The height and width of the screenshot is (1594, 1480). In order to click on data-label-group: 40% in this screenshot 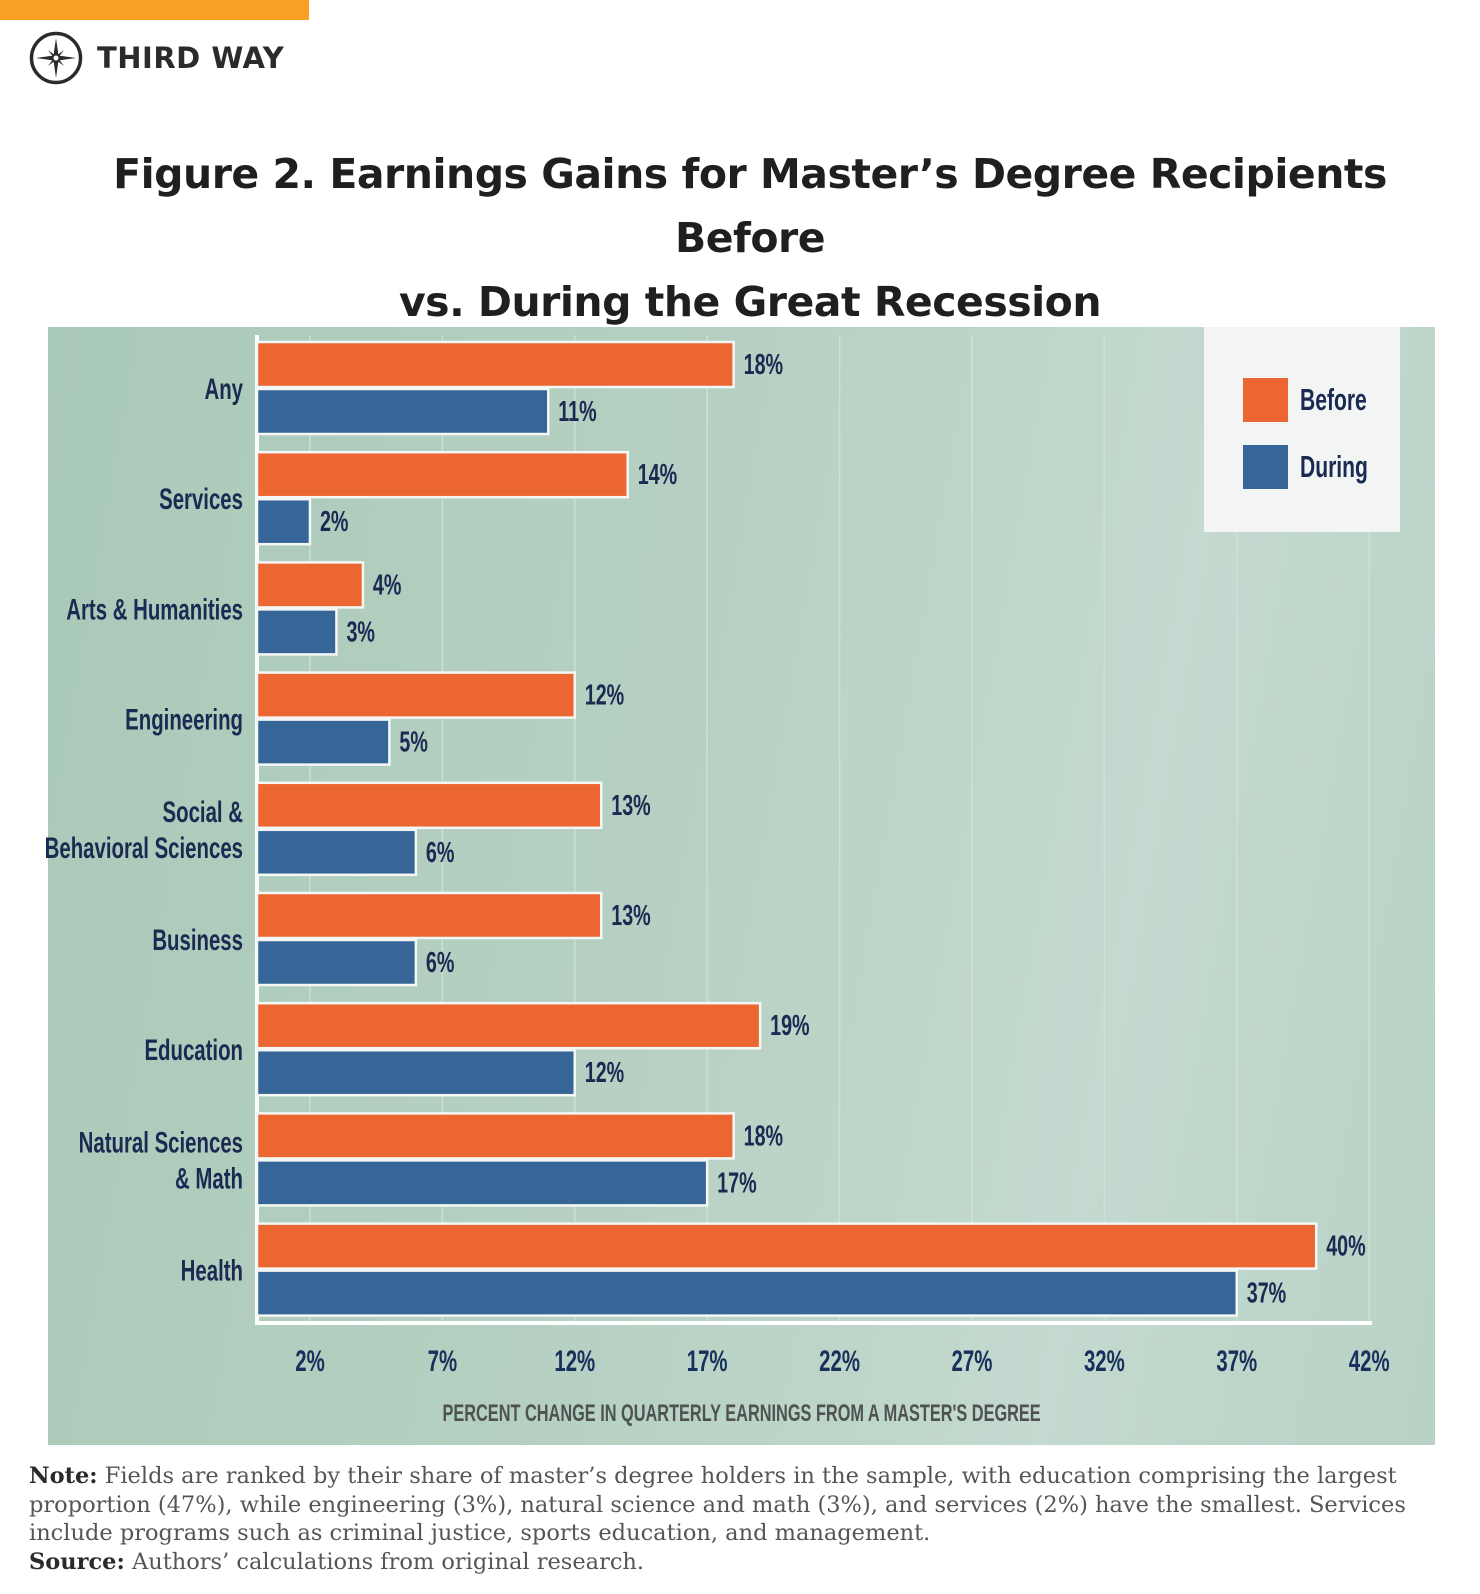, I will do `click(1345, 1247)`.